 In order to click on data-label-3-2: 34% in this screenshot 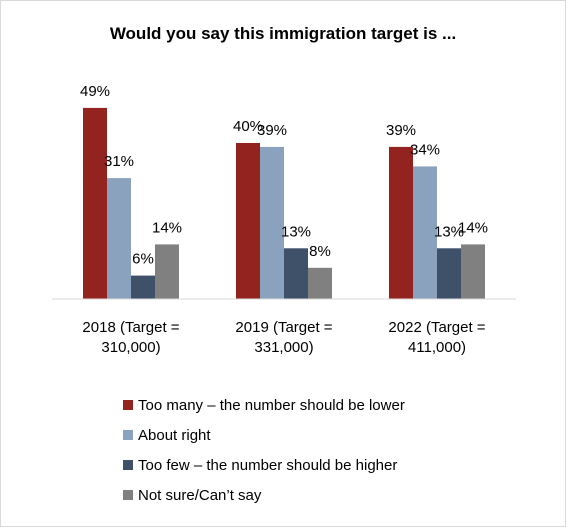, I will do `click(425, 149)`.